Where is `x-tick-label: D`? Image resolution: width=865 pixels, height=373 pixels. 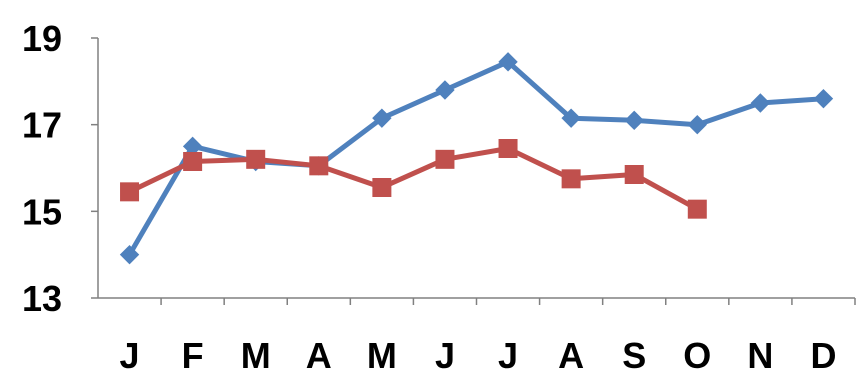
x-tick-label: D is located at coordinates (823, 354).